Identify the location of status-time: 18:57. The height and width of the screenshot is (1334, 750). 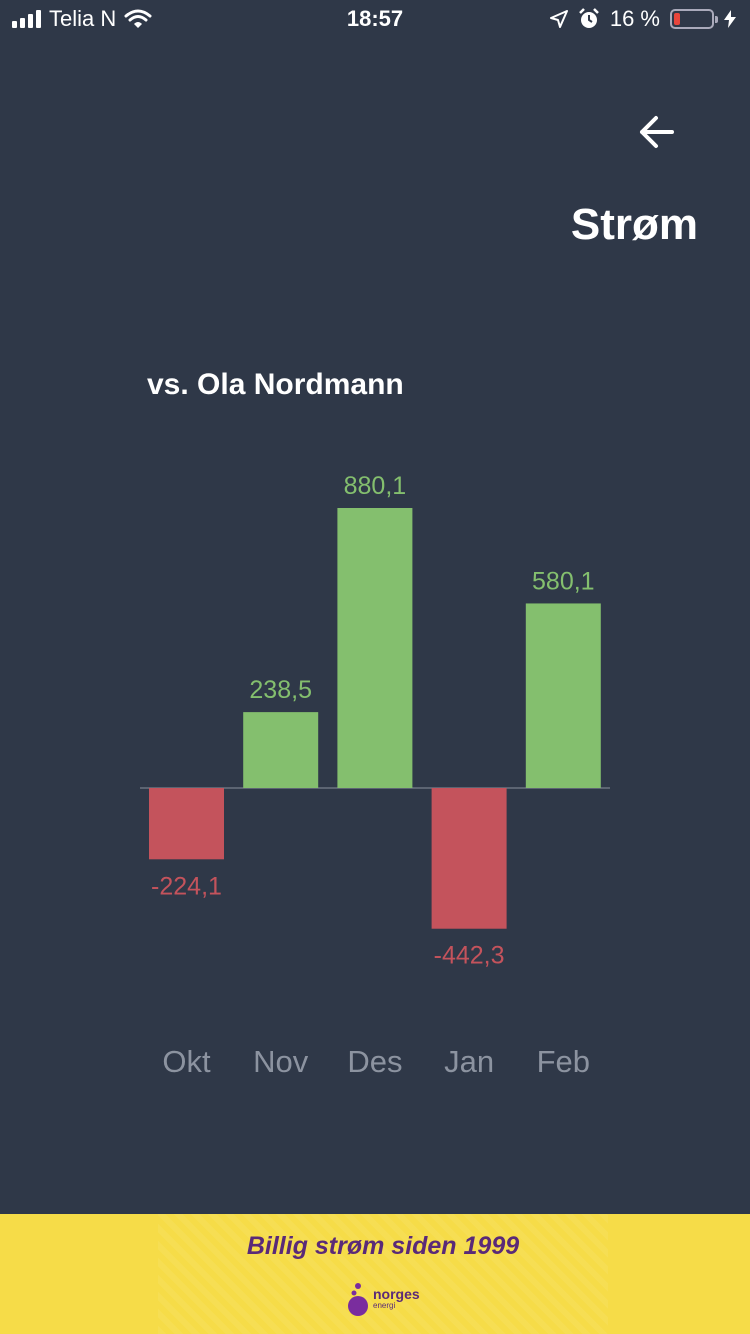
(375, 18).